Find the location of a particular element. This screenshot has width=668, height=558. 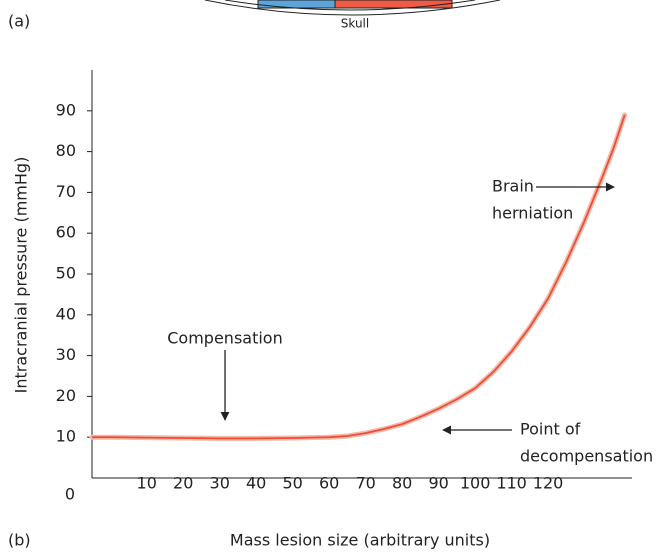

x-tick-label: 70 is located at coordinates (365, 483).